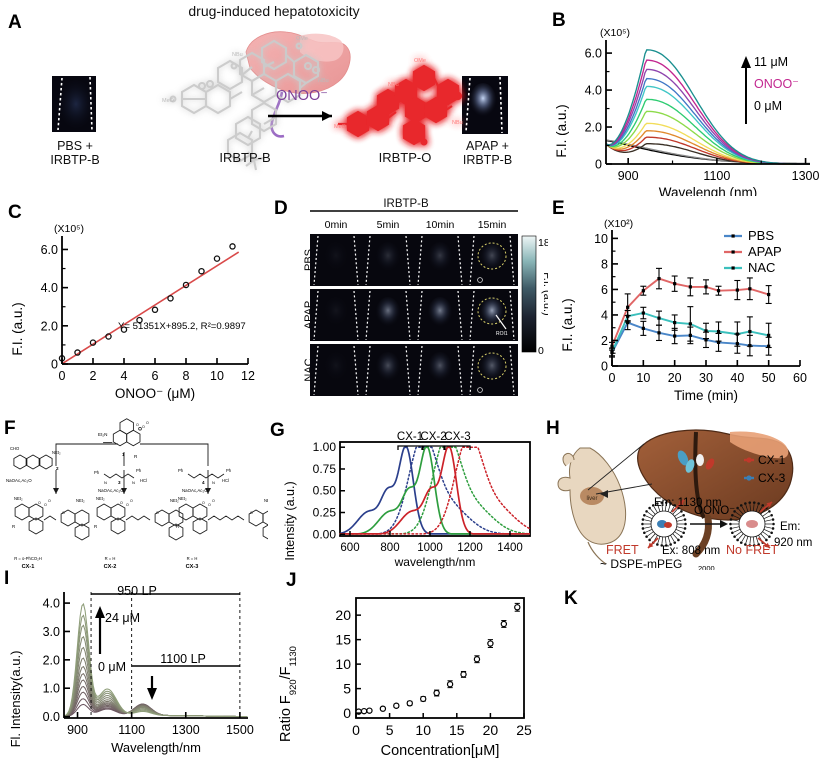  Describe the element at coordinates (325, 469) in the screenshot. I see `svg-text: 0.75` at that location.